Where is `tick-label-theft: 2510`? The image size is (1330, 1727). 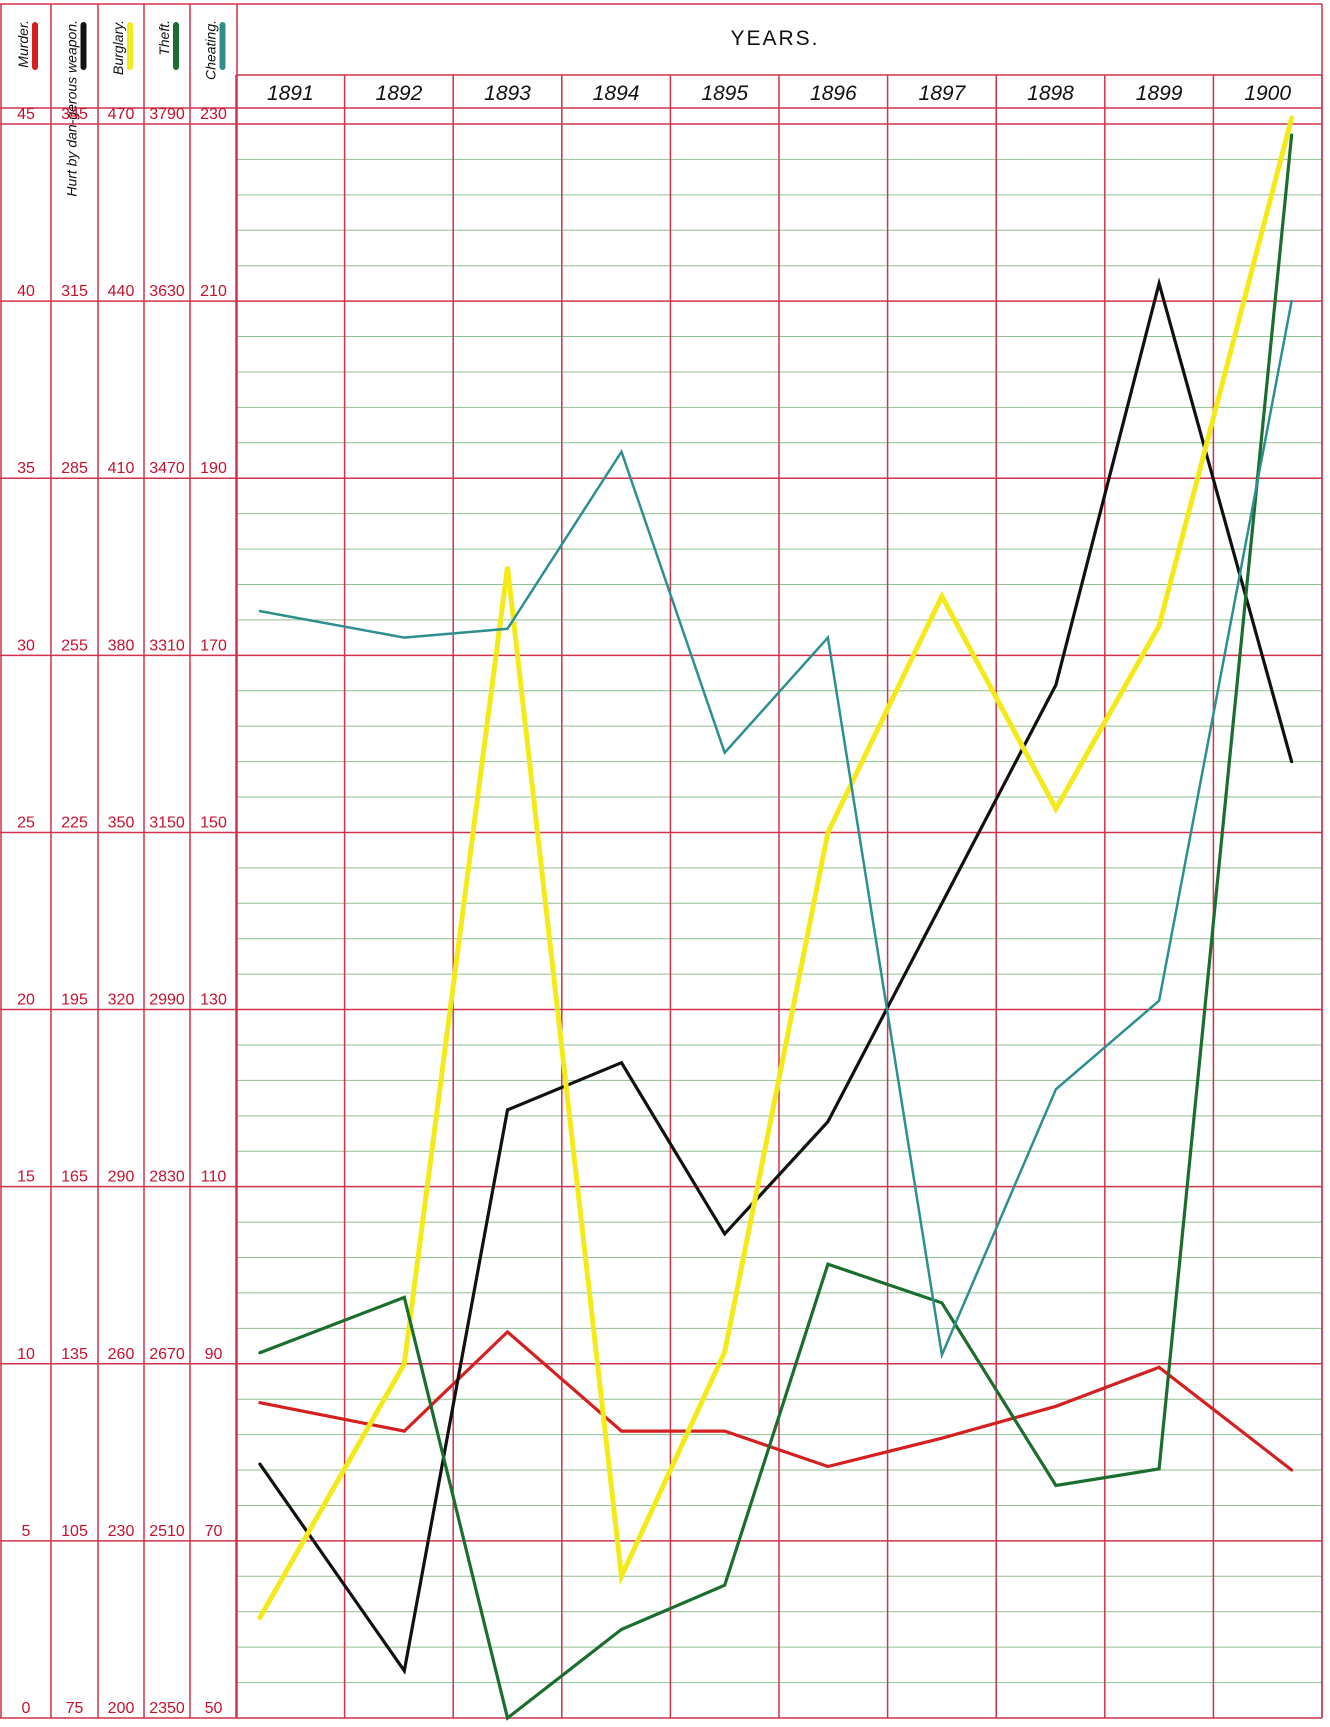 tick-label-theft: 2510 is located at coordinates (167, 1531).